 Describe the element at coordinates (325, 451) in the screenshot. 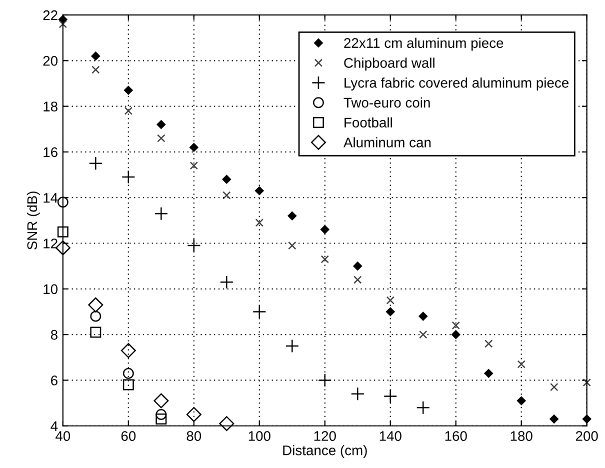

I see `x-axis-title: Distance (cm)` at that location.